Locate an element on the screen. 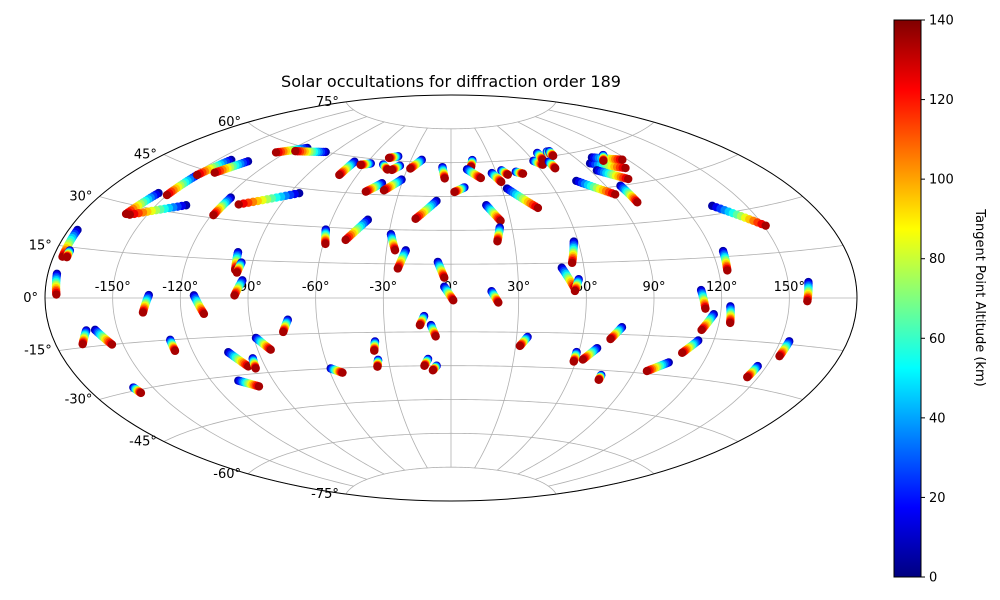 Image resolution: width=1000 pixels, height=600 pixels. lat-tick-label: -45° is located at coordinates (143, 442).